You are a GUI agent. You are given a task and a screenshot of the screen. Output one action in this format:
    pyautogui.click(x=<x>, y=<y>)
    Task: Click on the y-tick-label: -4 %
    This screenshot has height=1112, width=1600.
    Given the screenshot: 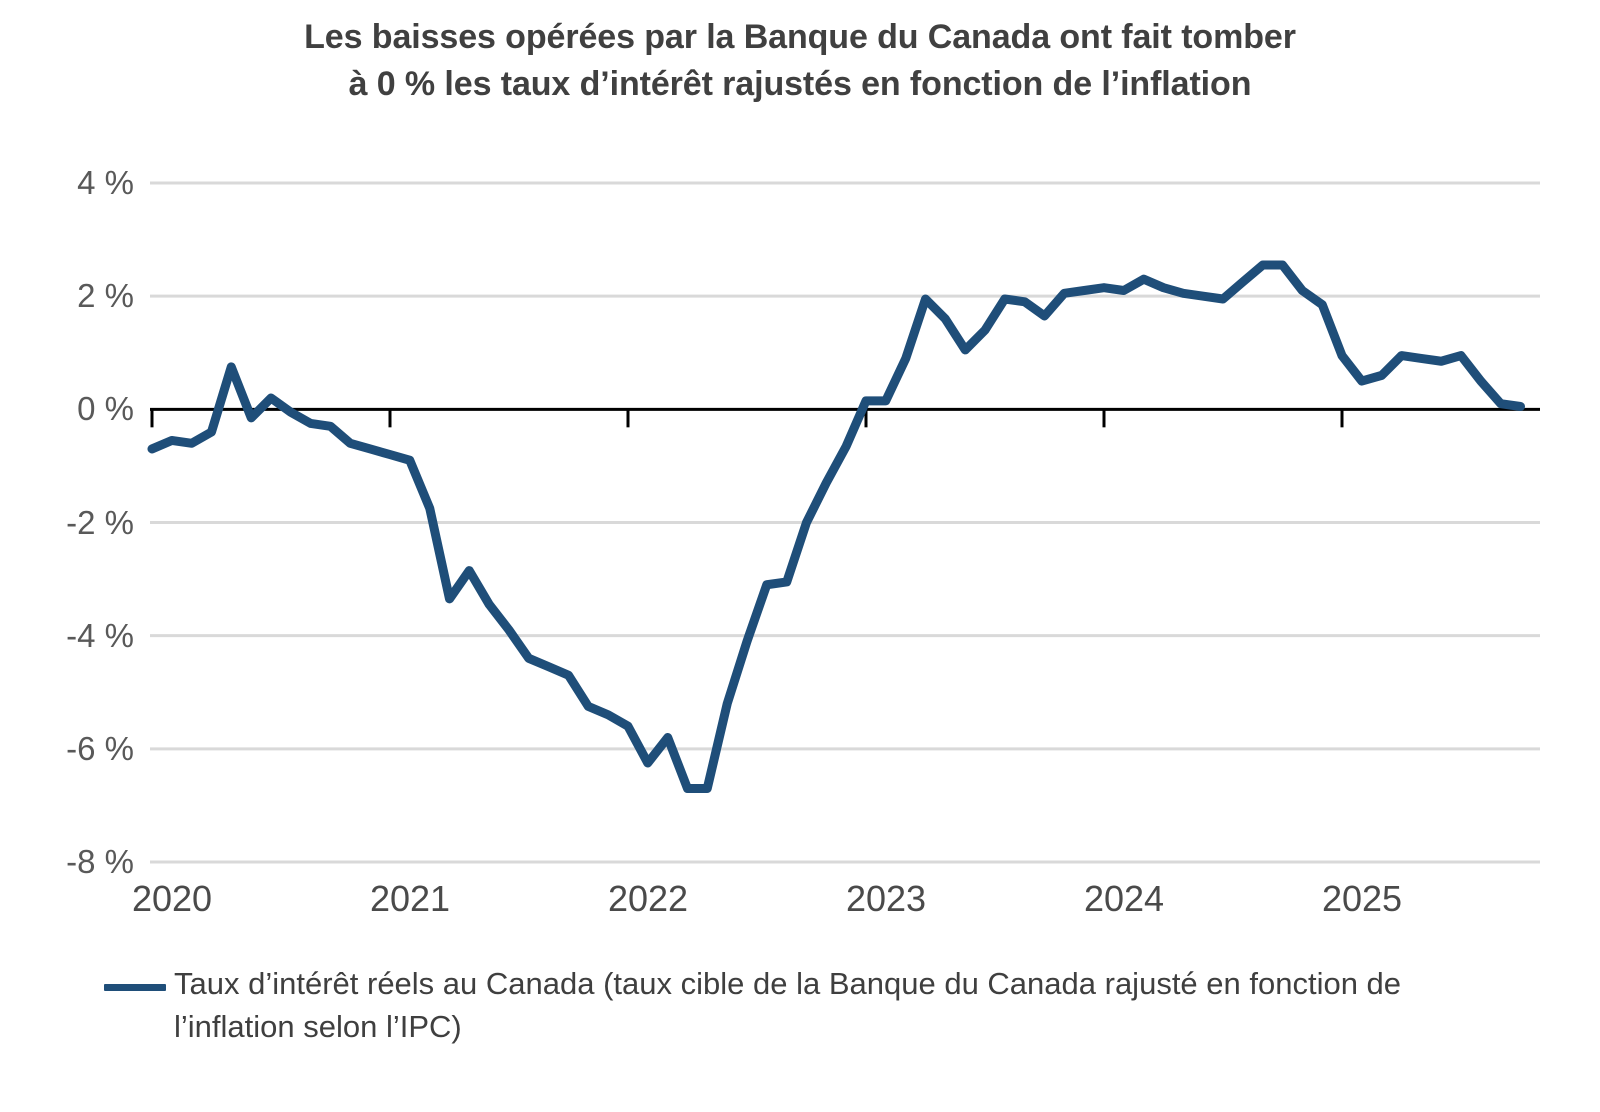 What is the action you would take?
    pyautogui.click(x=100, y=635)
    